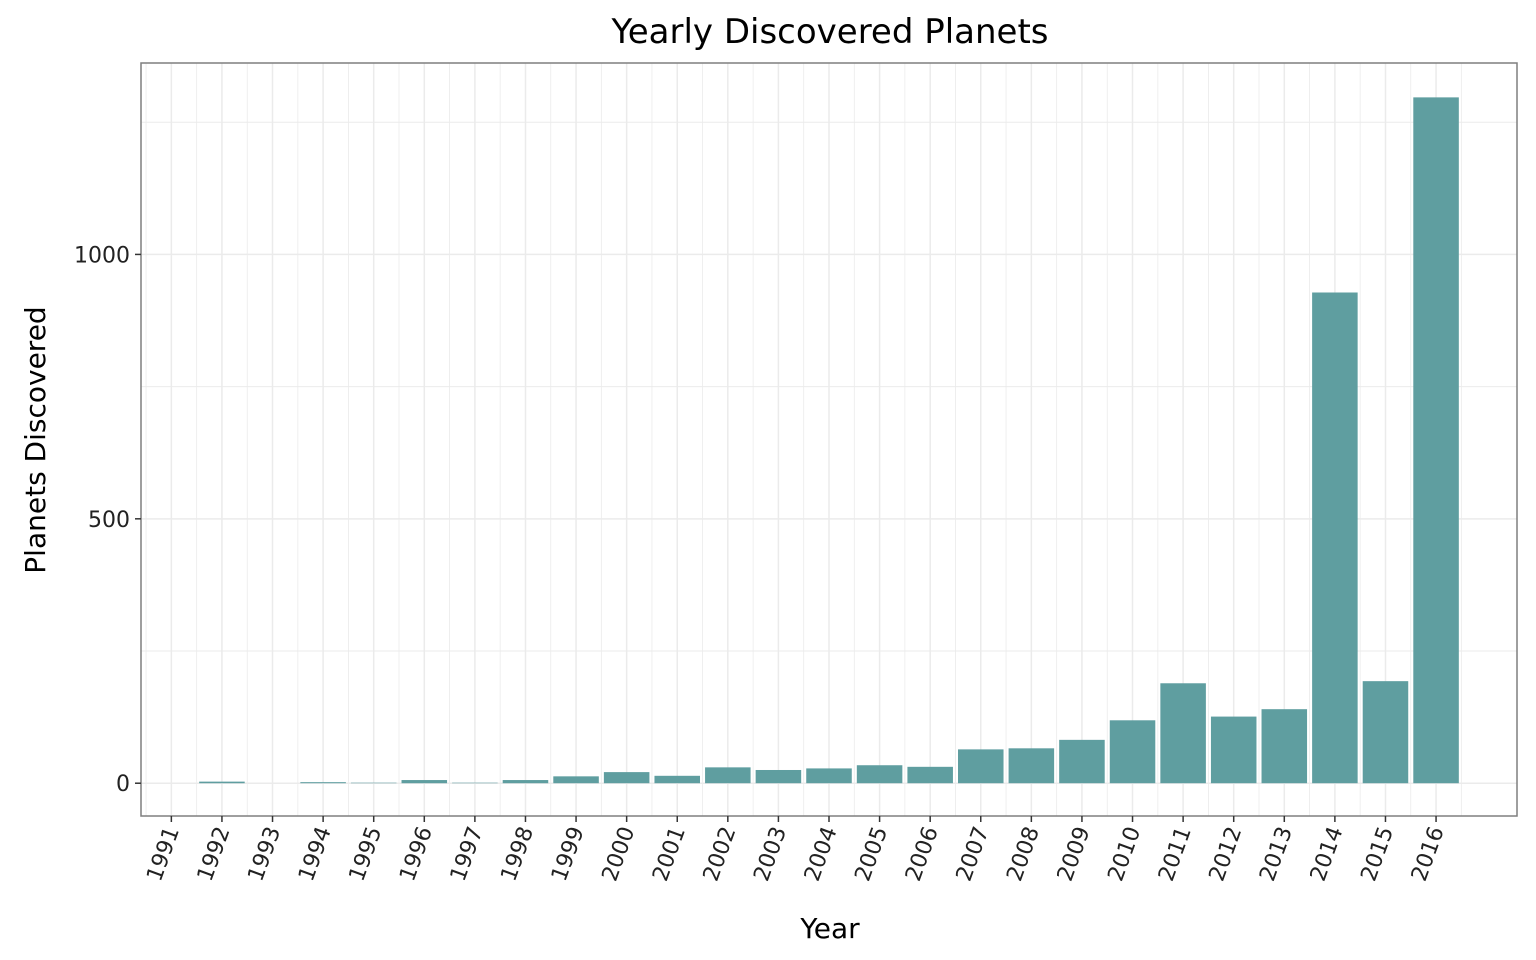 The image size is (1536, 960). What do you see at coordinates (424, 782) in the screenshot?
I see `bar-1996` at bounding box center [424, 782].